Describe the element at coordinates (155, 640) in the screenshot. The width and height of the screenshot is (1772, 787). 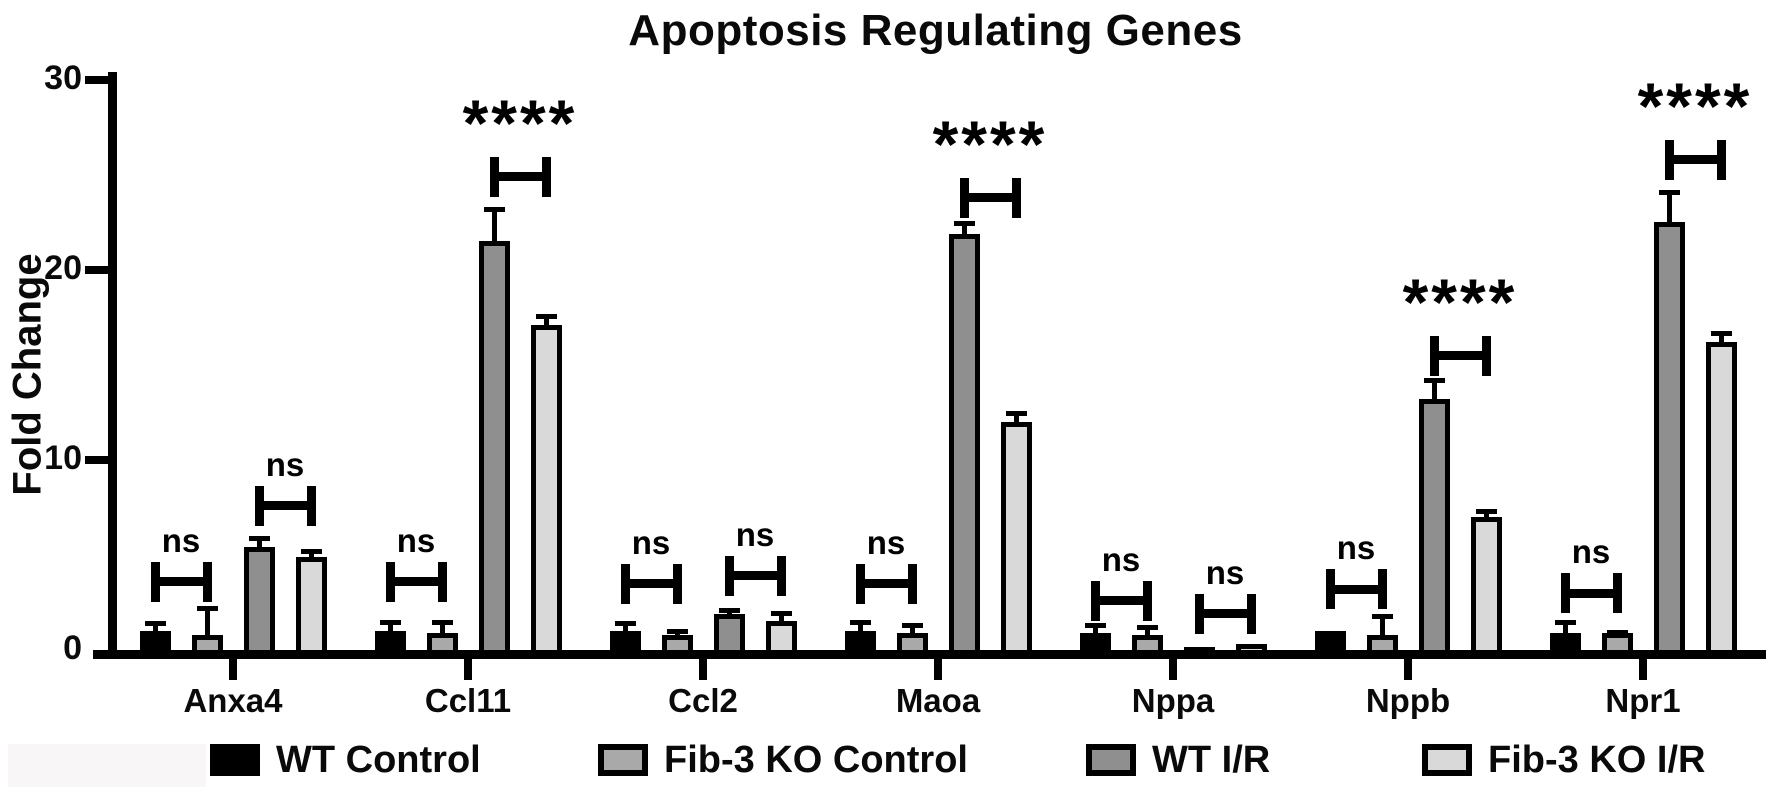
I see `bar-wt-control-anxa4` at that location.